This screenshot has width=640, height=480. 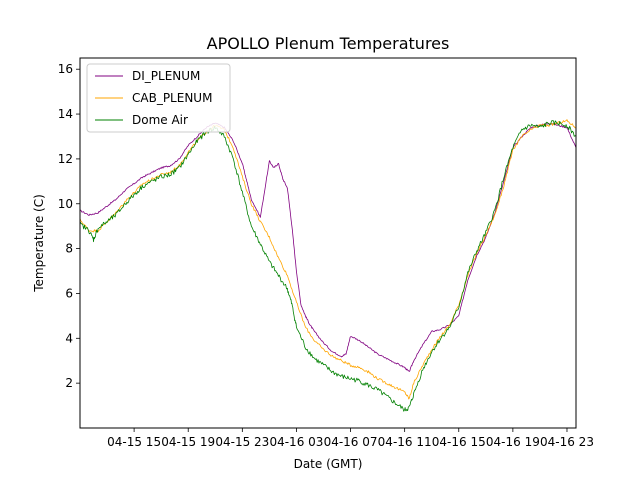 What do you see at coordinates (134, 442) in the screenshot?
I see `x-tick-label: 04-15 15` at bounding box center [134, 442].